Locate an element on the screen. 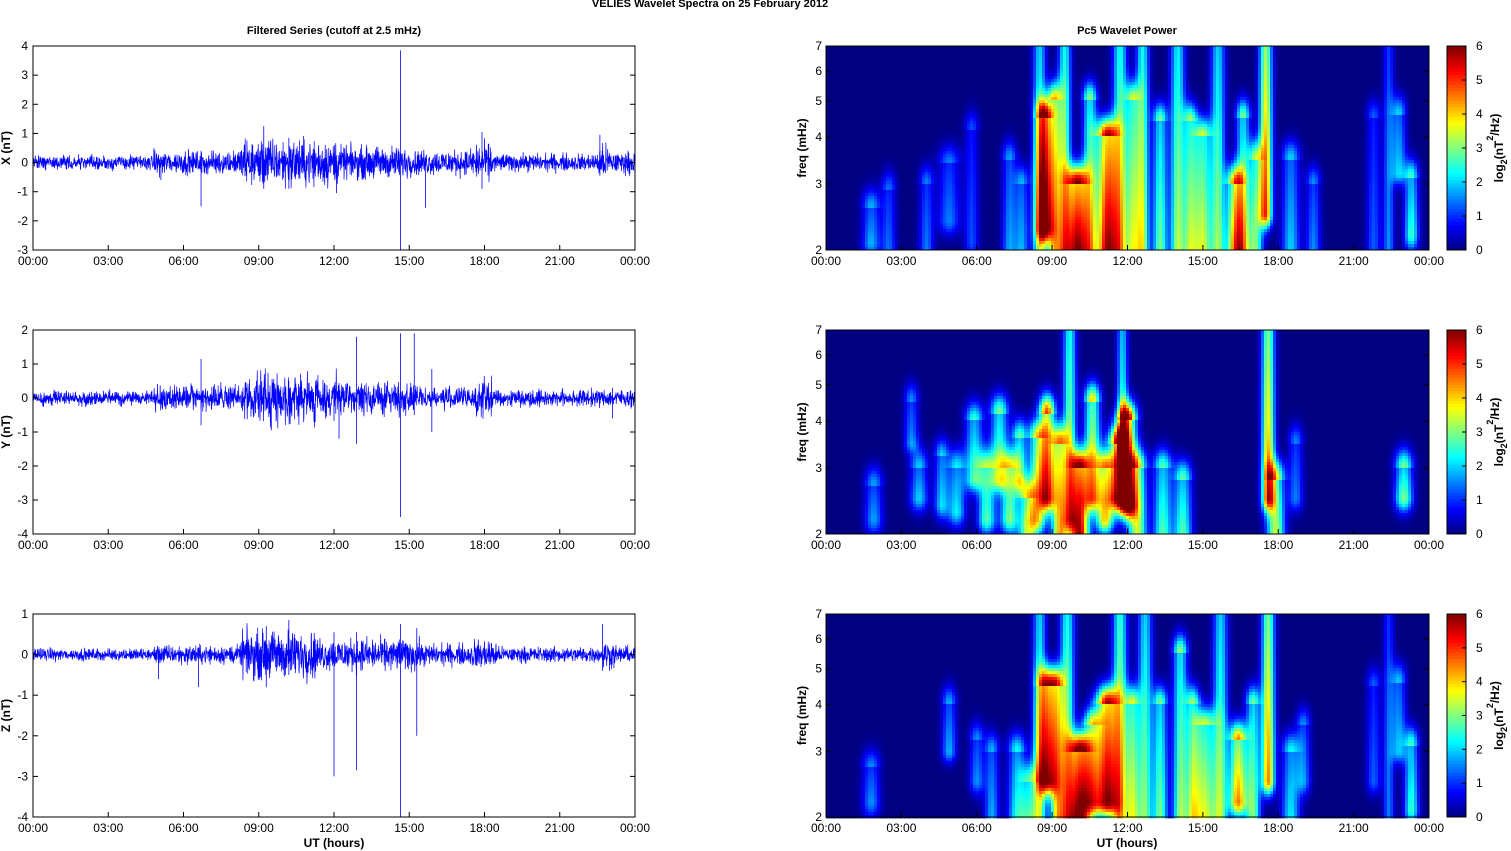 The image size is (1511, 851). heatmap-y-xtick-label: 03:00 is located at coordinates (901, 545).